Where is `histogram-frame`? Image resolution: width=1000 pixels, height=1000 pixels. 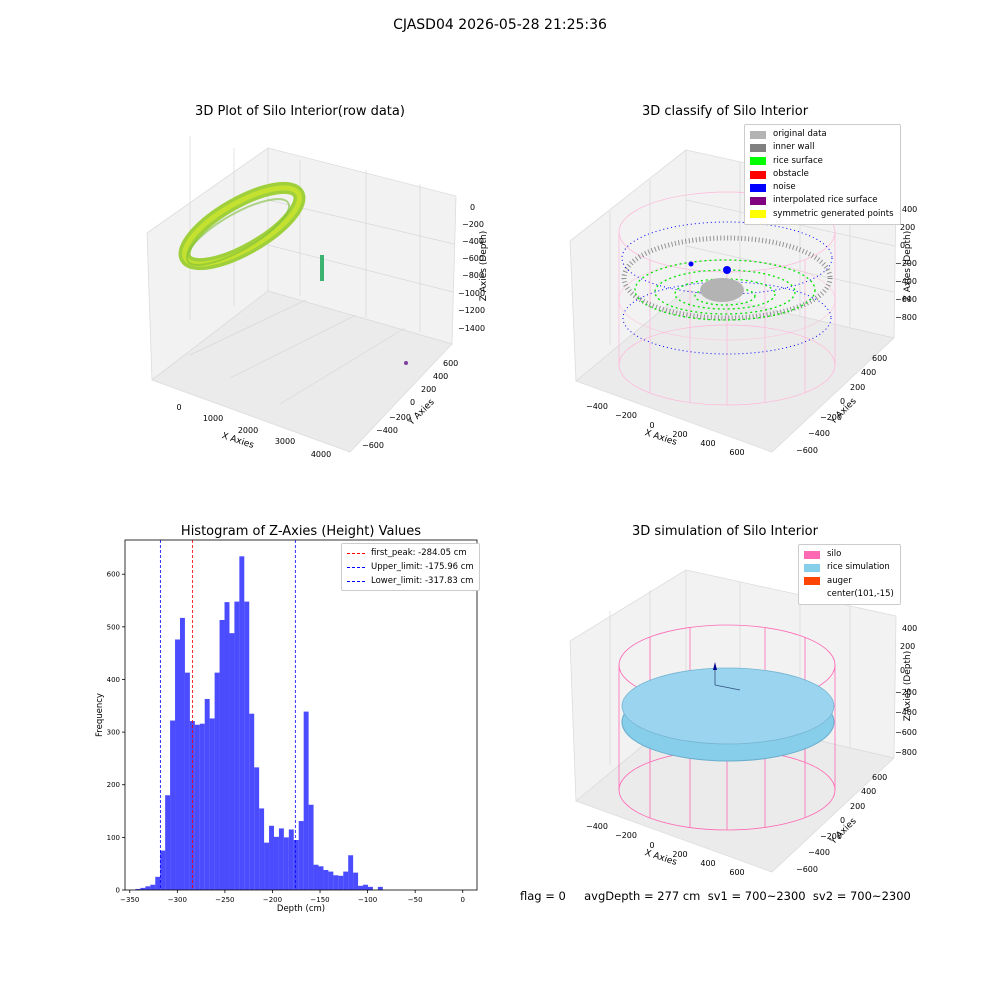 histogram-frame is located at coordinates (301, 715).